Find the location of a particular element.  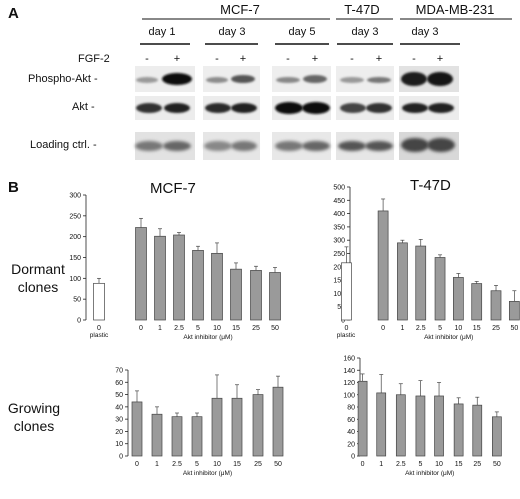

chart-title-mcf7: MCF-7 is located at coordinates (173, 188).